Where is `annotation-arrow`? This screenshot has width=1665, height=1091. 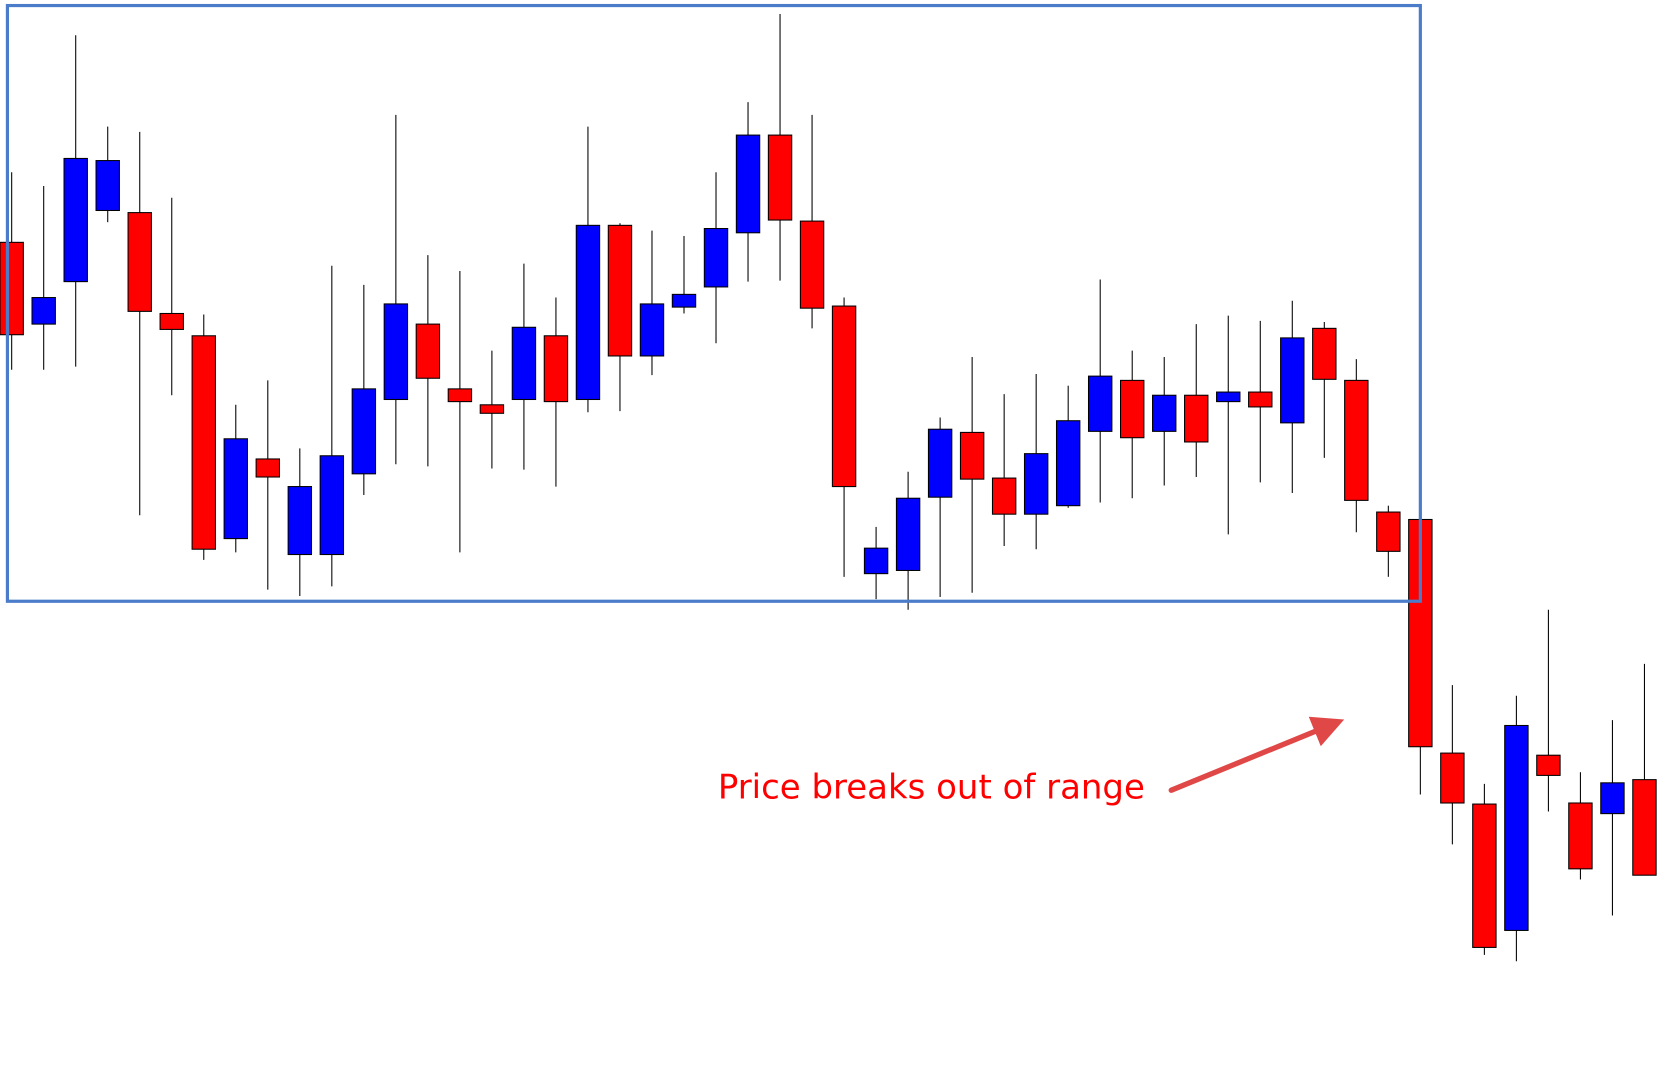
annotation-arrow is located at coordinates (1256, 754).